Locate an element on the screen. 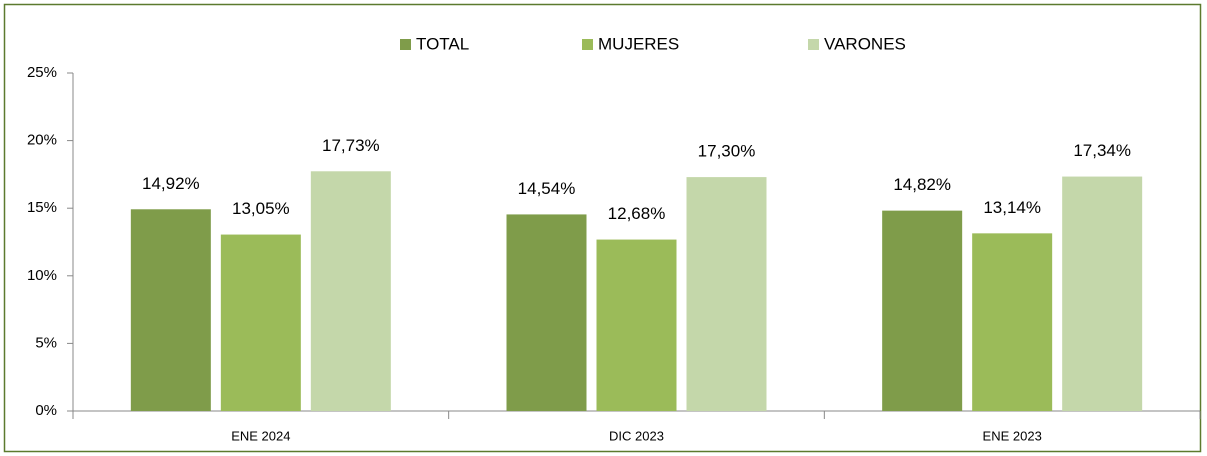  y-tick-label: 0% is located at coordinates (46, 410).